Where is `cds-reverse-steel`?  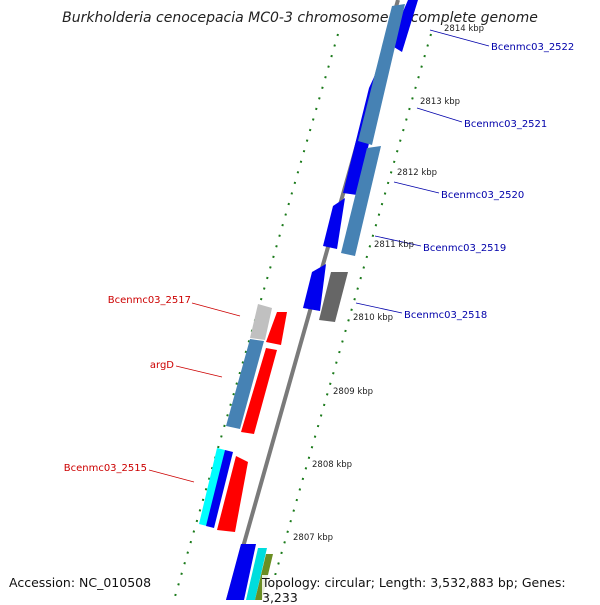
cds-reverse-steel is located at coordinates (245, 384).